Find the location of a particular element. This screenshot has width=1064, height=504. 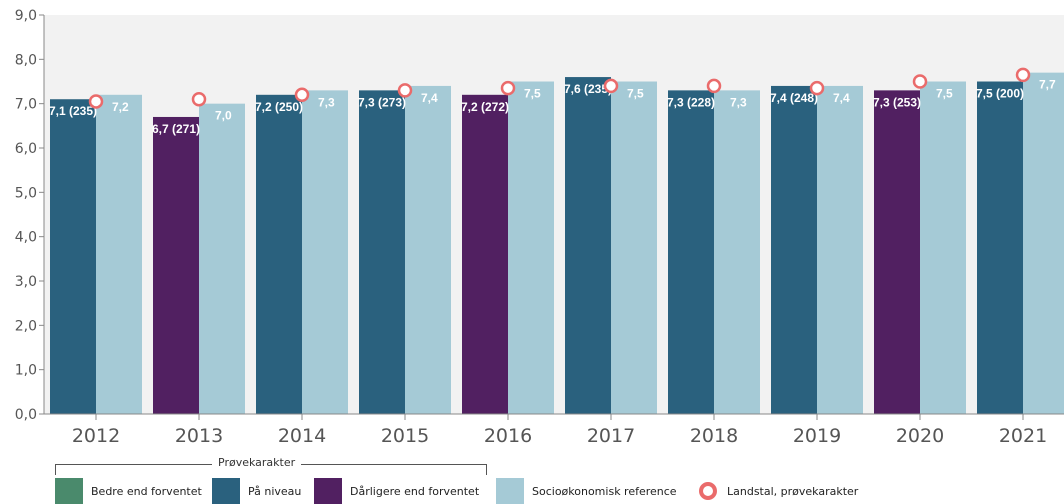

x-tick-label: 2013 is located at coordinates (199, 436).